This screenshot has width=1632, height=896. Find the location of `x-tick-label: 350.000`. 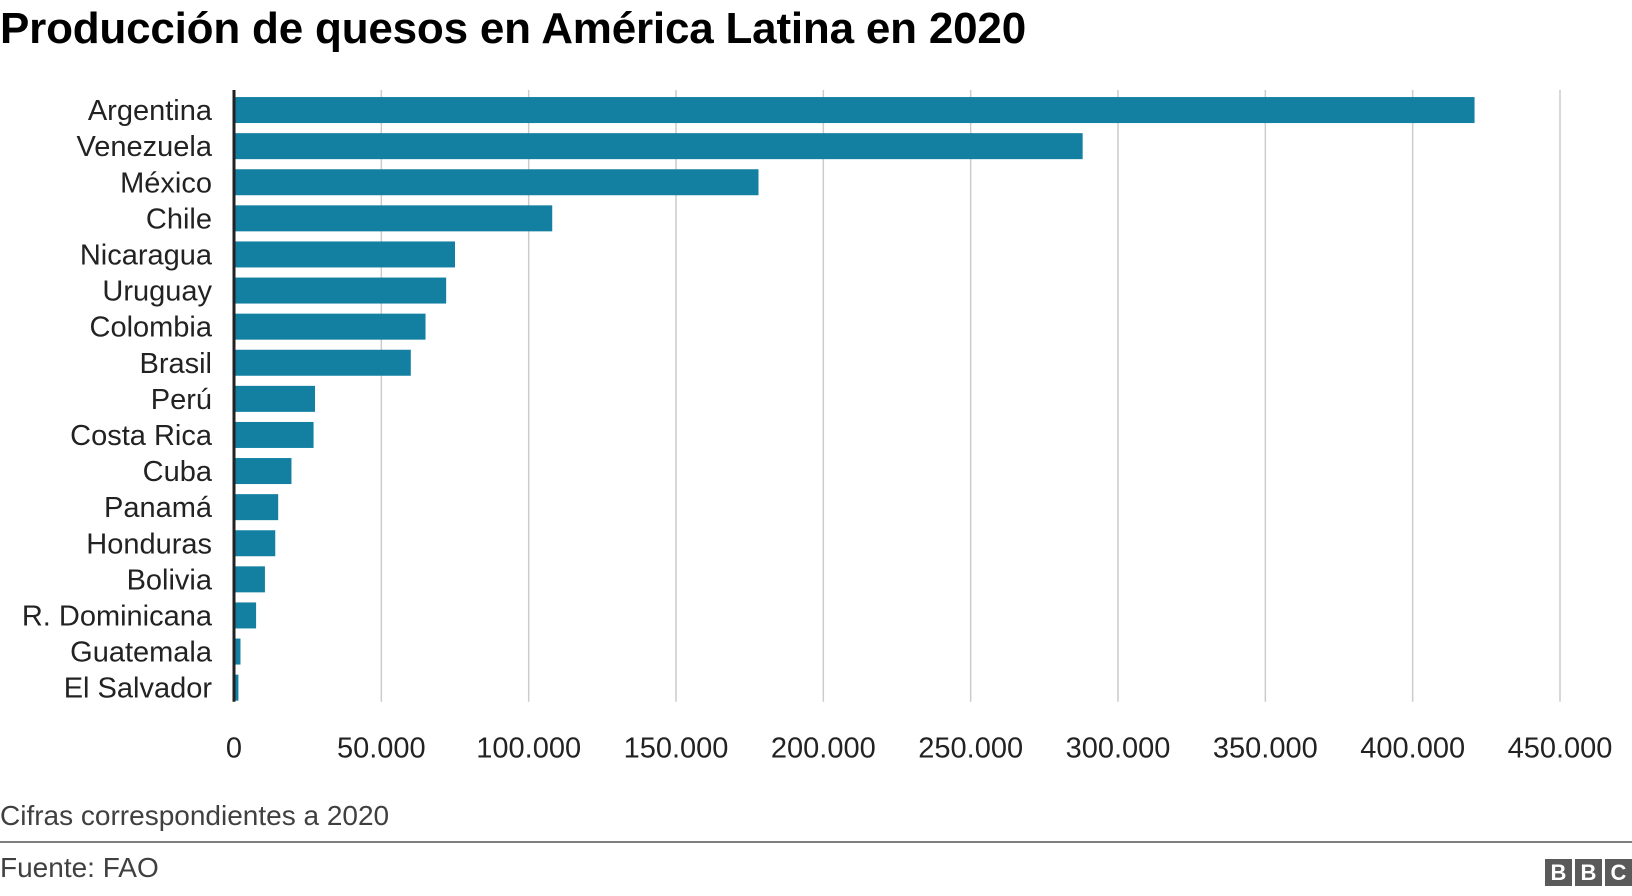

x-tick-label: 350.000 is located at coordinates (1265, 746).